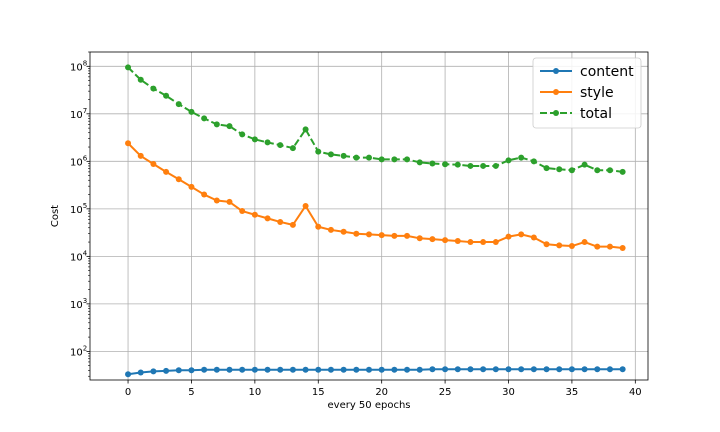 This screenshot has width=720, height=432. I want to click on legend: content style total, so click(587, 93).